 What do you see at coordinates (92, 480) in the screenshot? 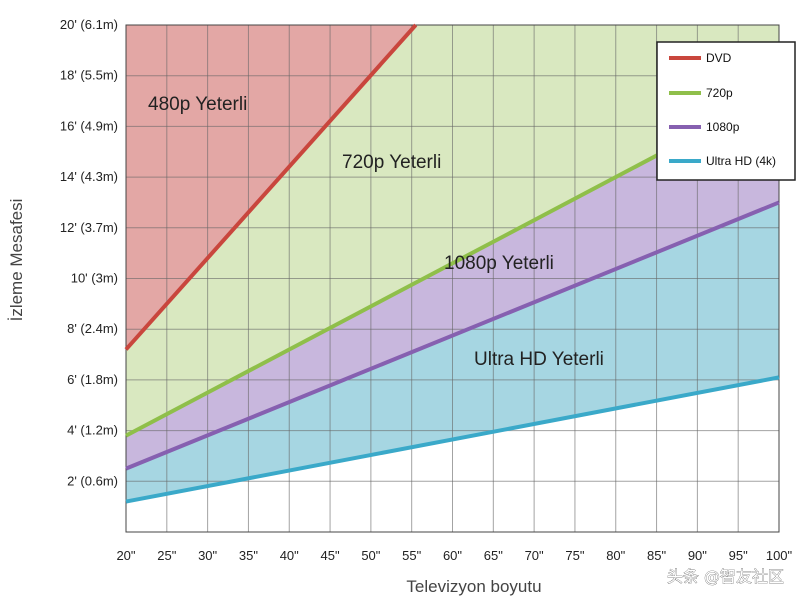
I see `y-tick-label: 2' (0.6m)` at bounding box center [92, 480].